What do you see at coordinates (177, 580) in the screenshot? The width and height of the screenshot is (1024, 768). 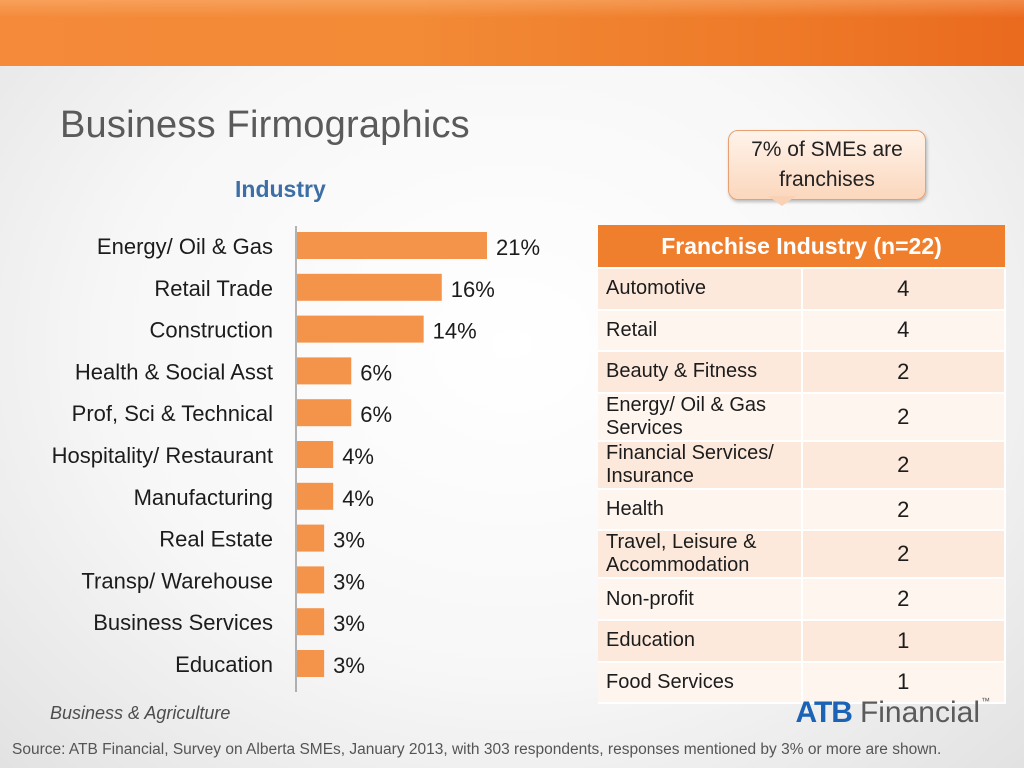 I see `category-label: Transp/ Warehouse` at bounding box center [177, 580].